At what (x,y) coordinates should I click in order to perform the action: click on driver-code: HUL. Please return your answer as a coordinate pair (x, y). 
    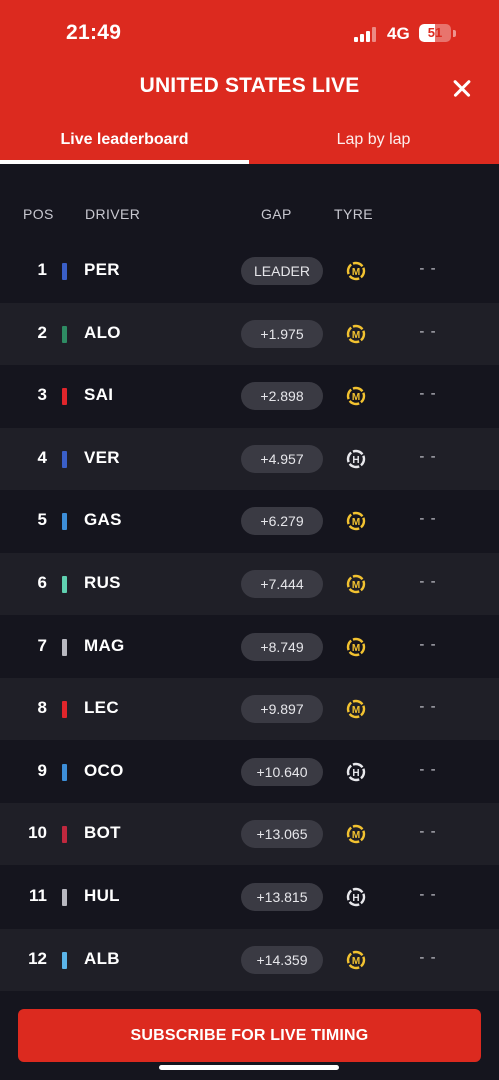
    Looking at the image, I should click on (102, 895).